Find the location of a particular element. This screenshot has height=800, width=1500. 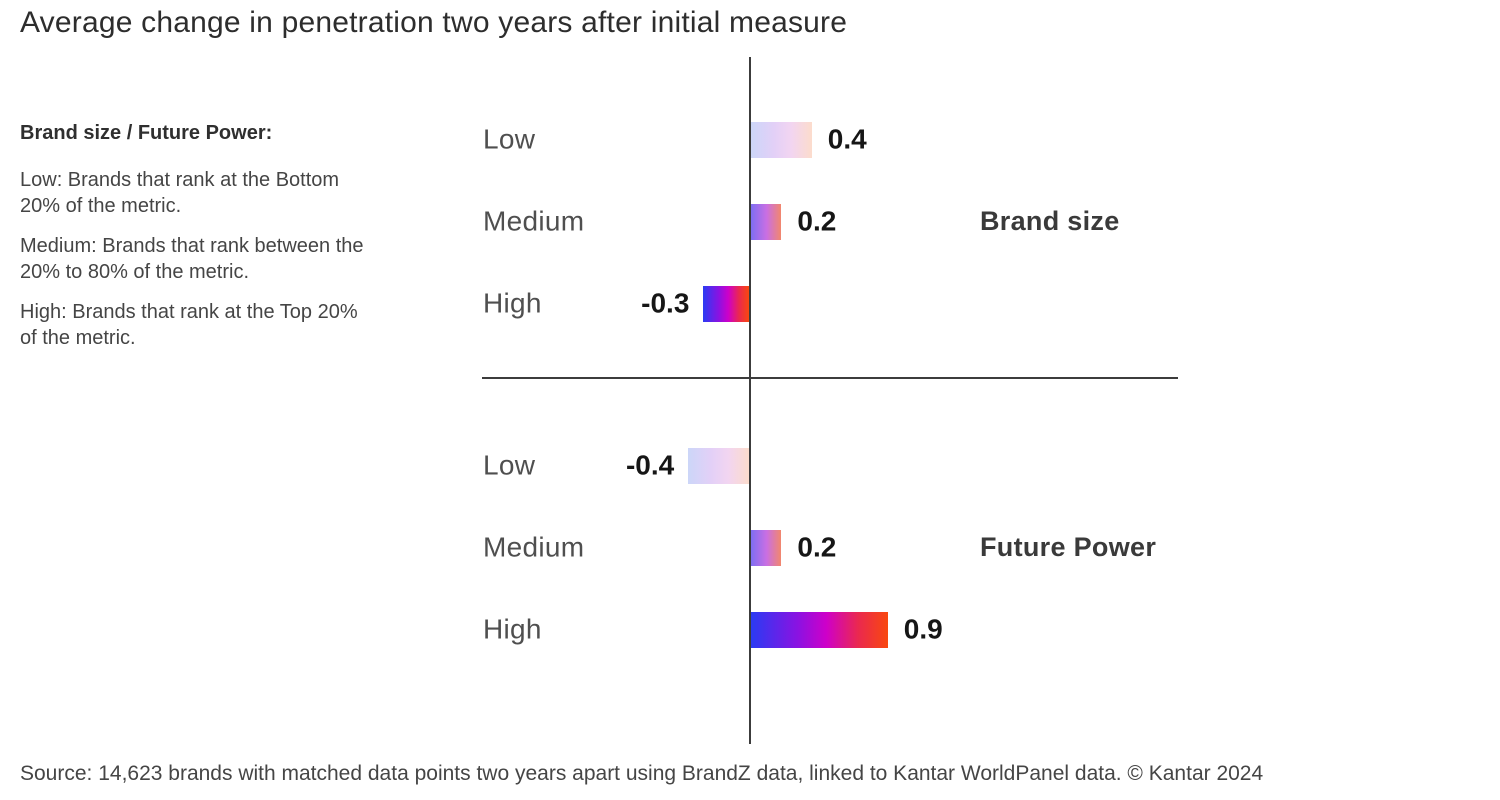

value-label: 0.9 is located at coordinates (923, 629).